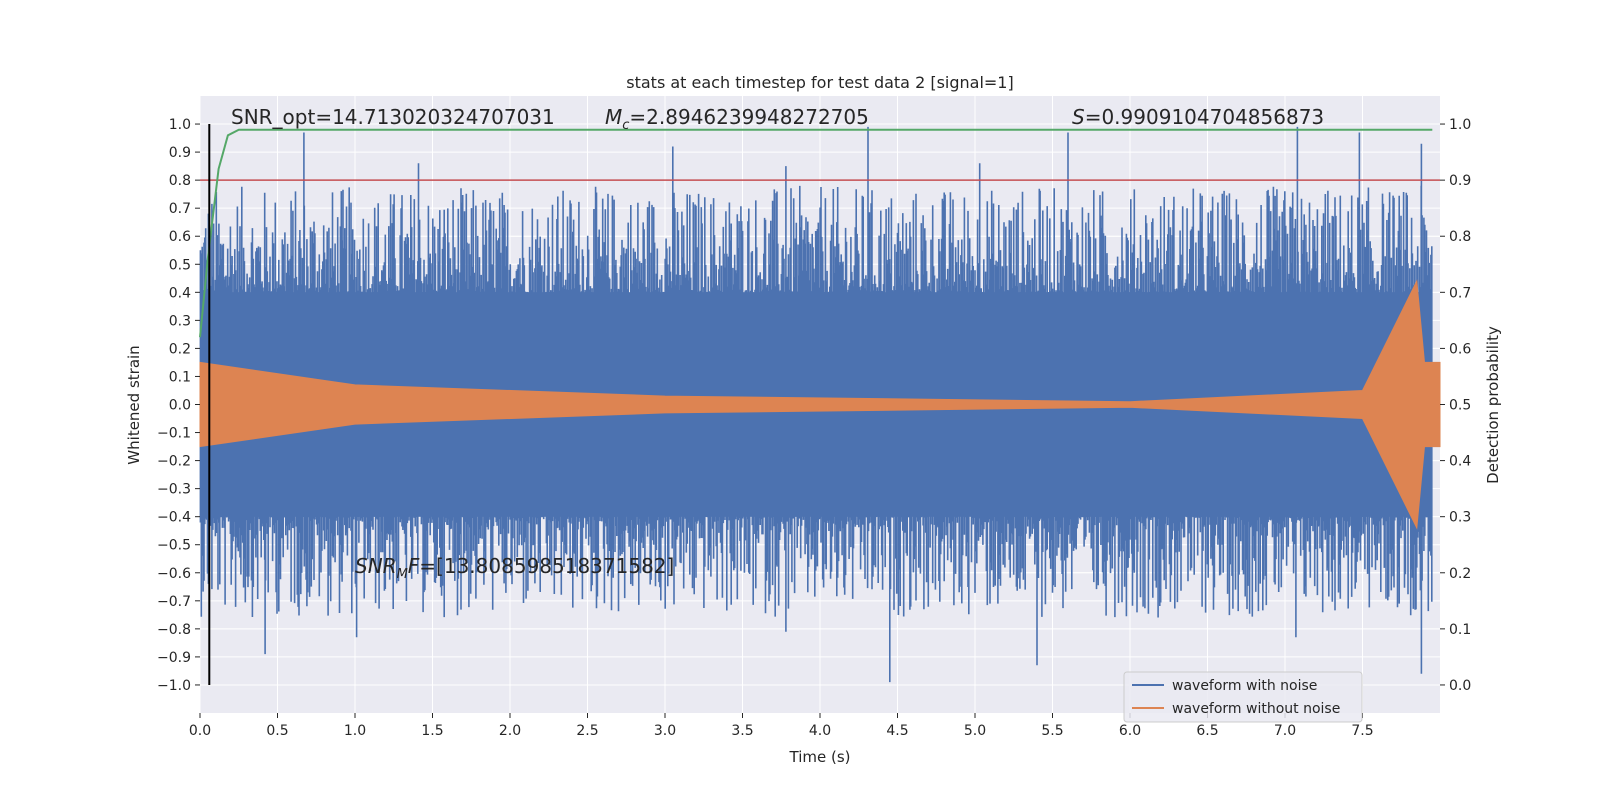 The image size is (1600, 800). What do you see at coordinates (1460, 293) in the screenshot?
I see `y2-tick-label: 0.7` at bounding box center [1460, 293].